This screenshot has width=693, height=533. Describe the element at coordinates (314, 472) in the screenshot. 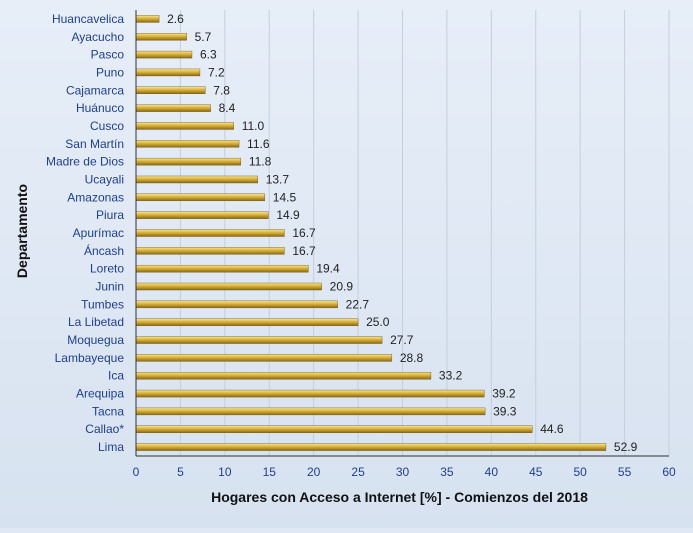

I see `x-tick-label: 20` at that location.